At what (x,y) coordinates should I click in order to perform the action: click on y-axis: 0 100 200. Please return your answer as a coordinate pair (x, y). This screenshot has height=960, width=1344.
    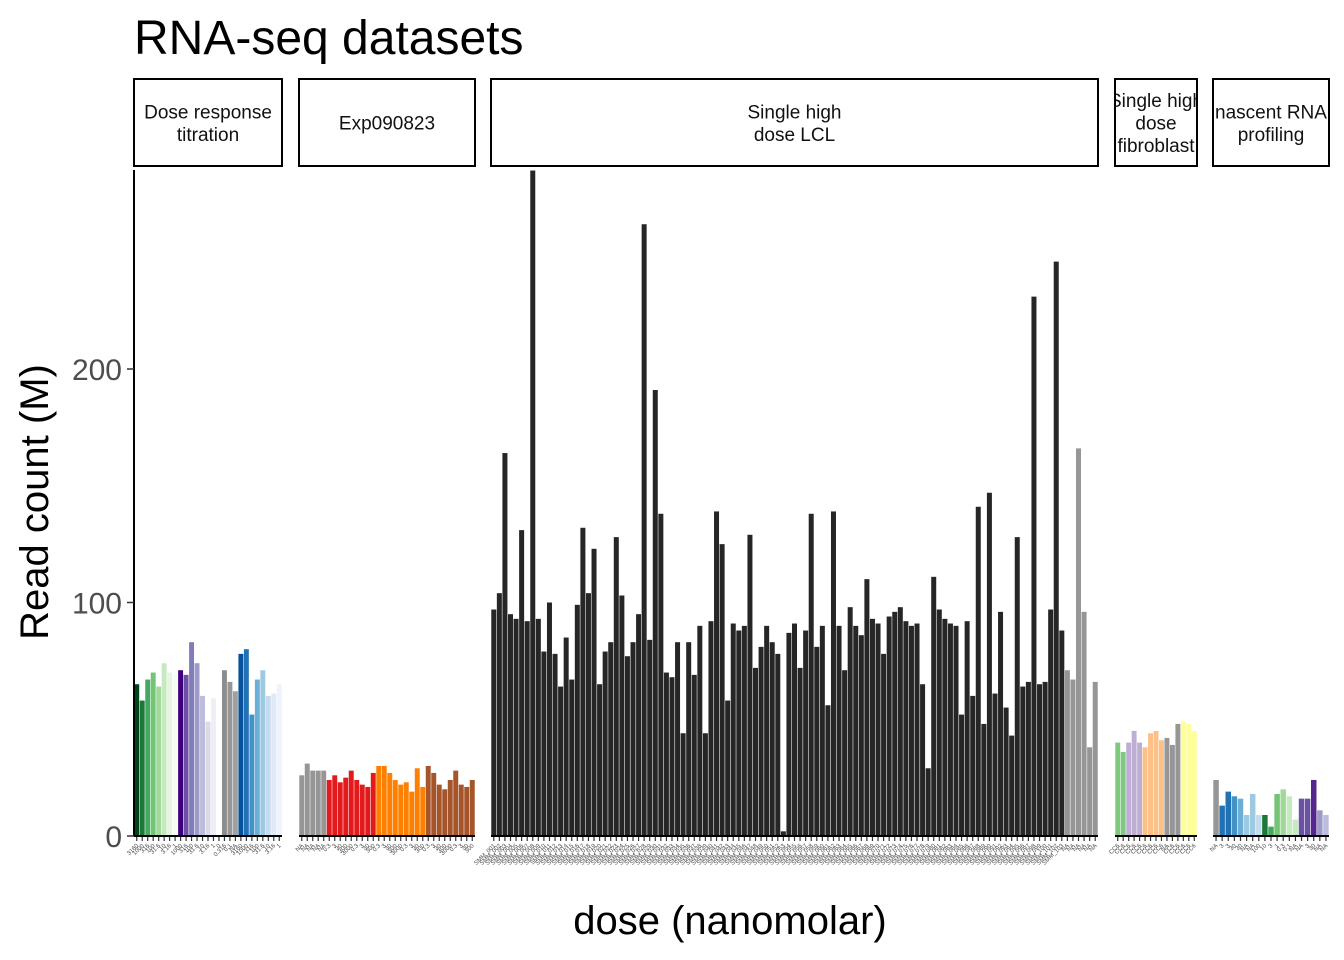
    Looking at the image, I should click on (103, 512).